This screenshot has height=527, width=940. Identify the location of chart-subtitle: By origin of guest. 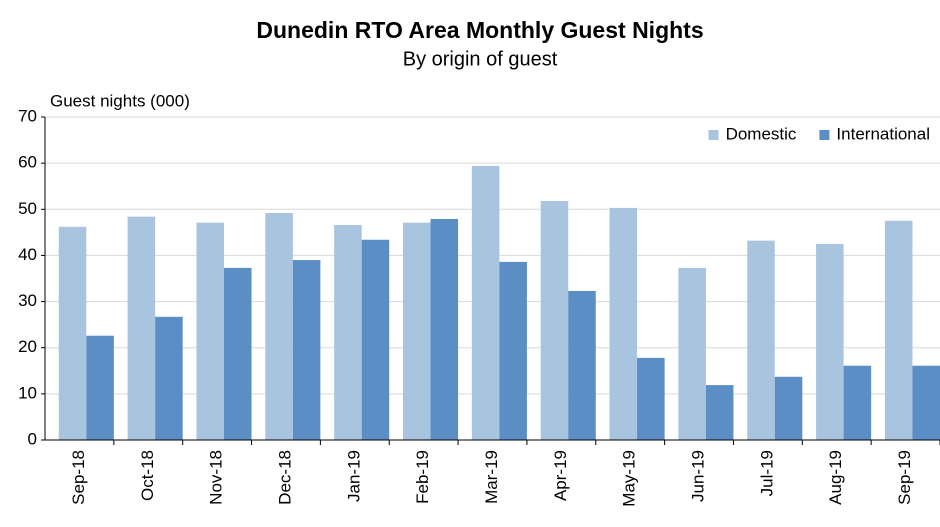
(480, 59).